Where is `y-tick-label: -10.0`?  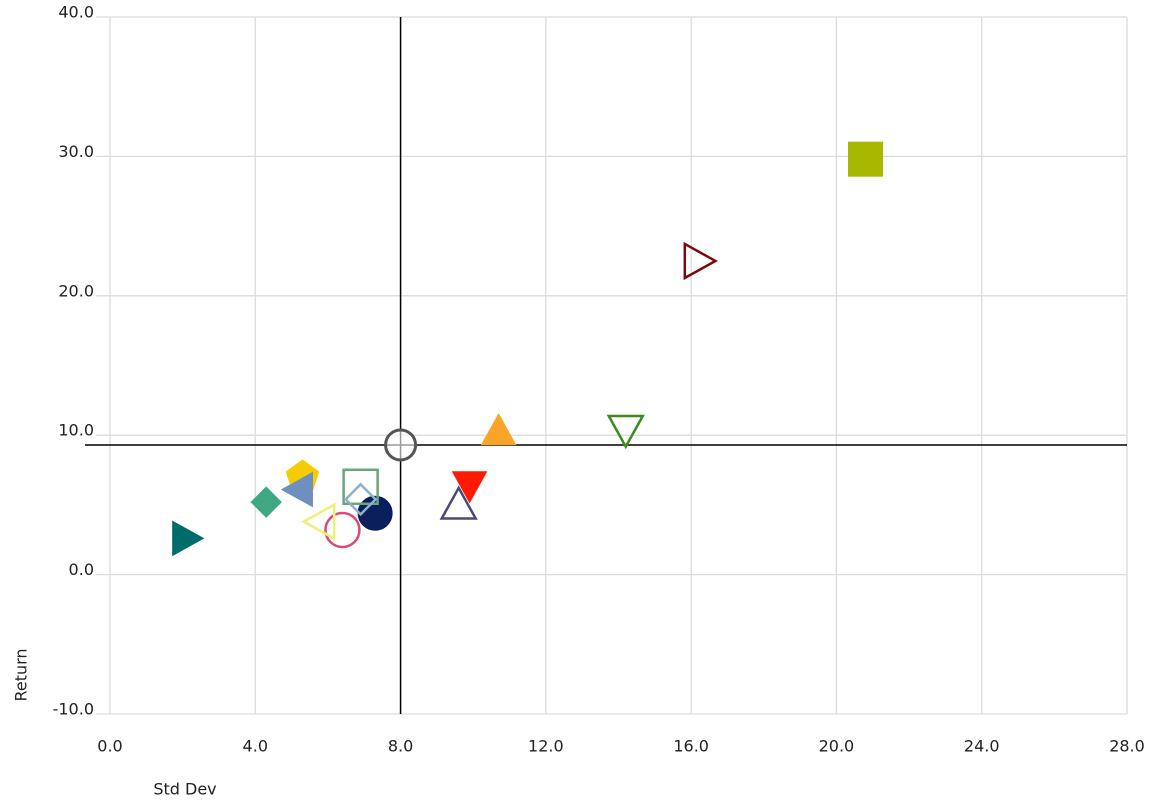 y-tick-label: -10.0 is located at coordinates (73, 709).